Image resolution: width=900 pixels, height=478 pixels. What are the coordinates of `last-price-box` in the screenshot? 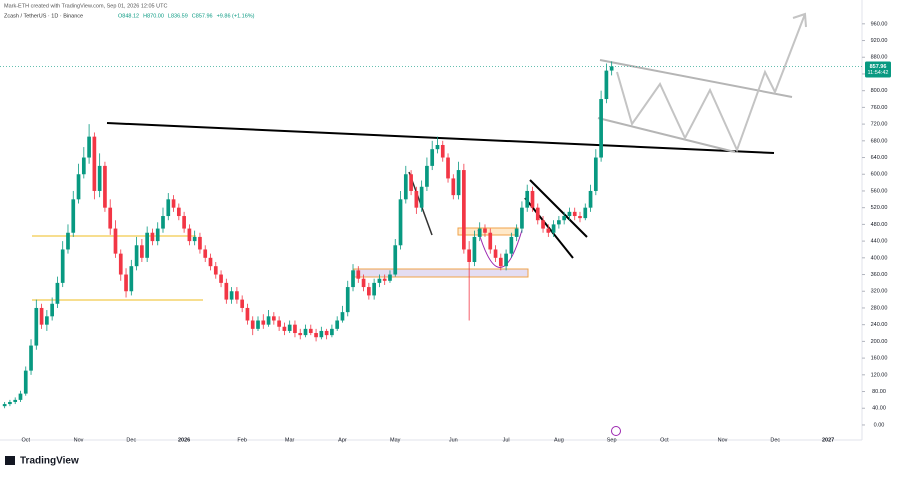 It's located at (878, 69).